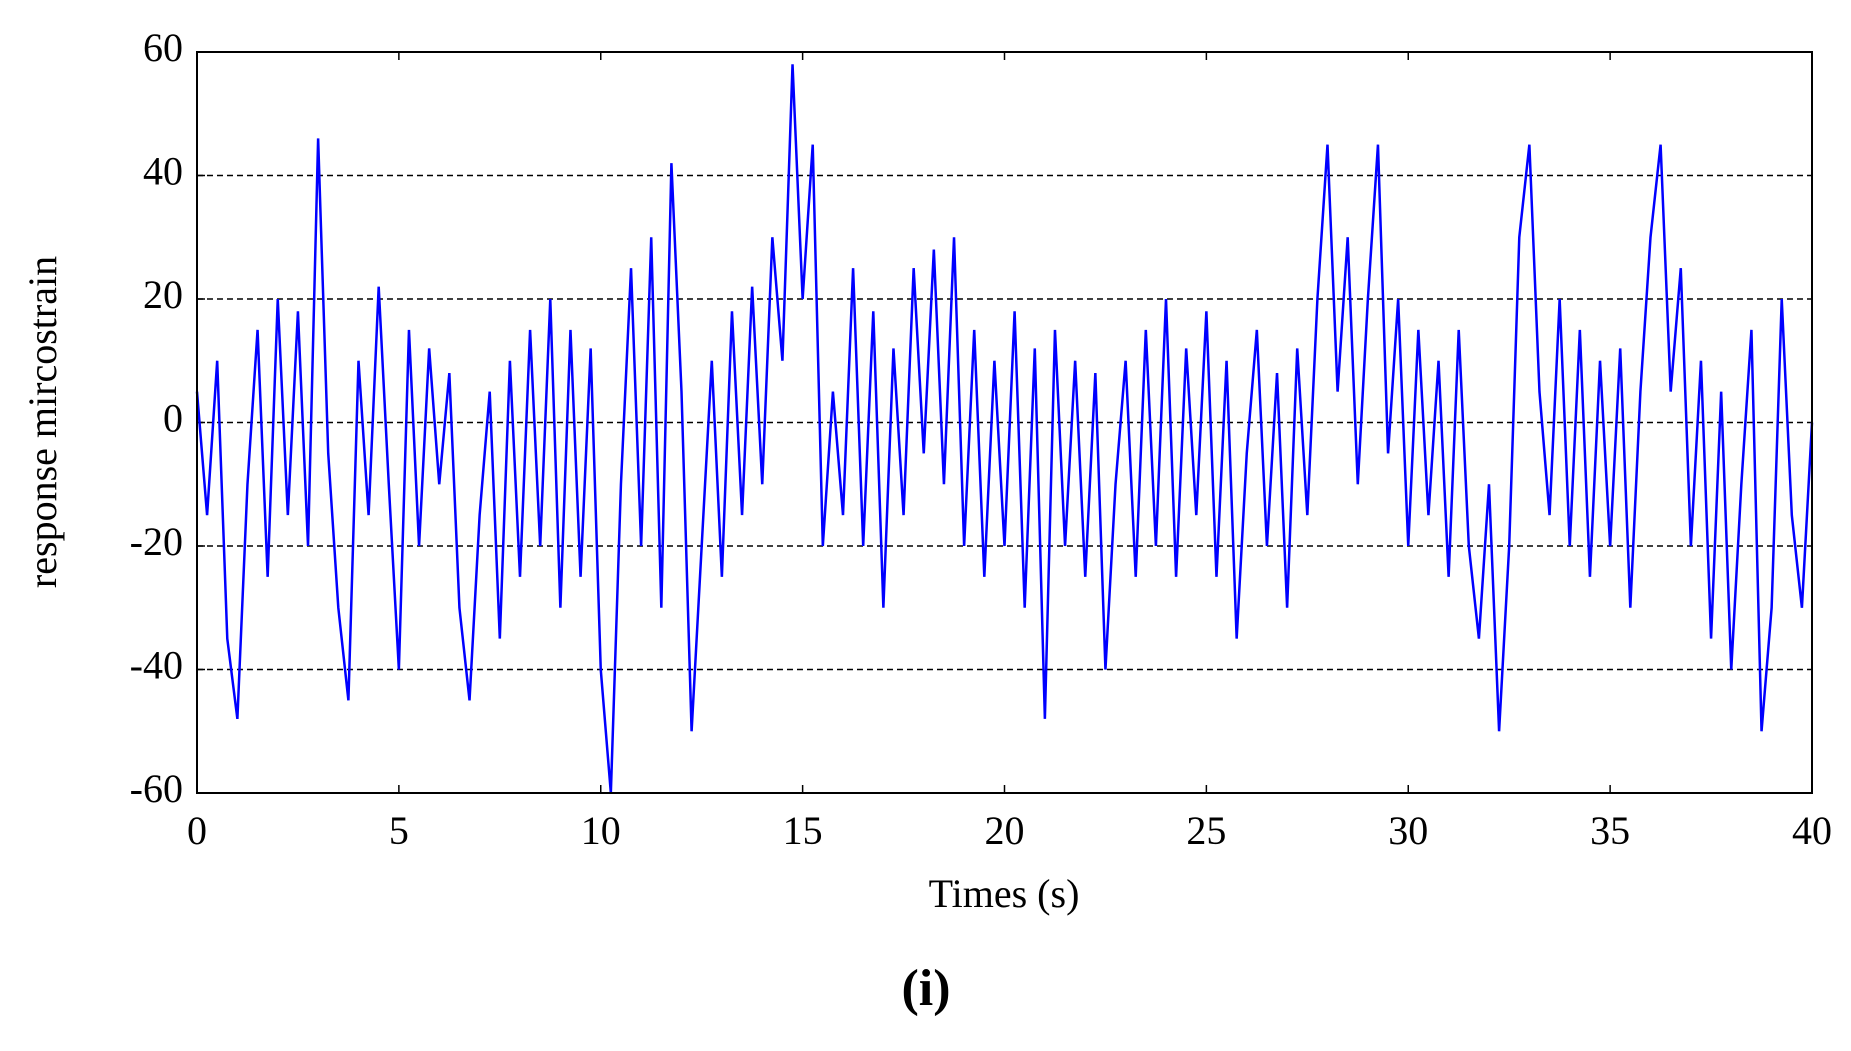 The width and height of the screenshot is (1851, 1051). Describe the element at coordinates (1005, 830) in the screenshot. I see `x-tick-label: 20` at that location.